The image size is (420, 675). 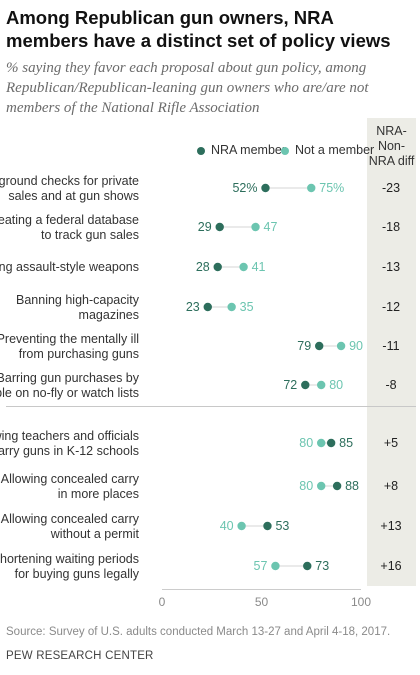 I want to click on diff-value: -23, so click(x=391, y=188).